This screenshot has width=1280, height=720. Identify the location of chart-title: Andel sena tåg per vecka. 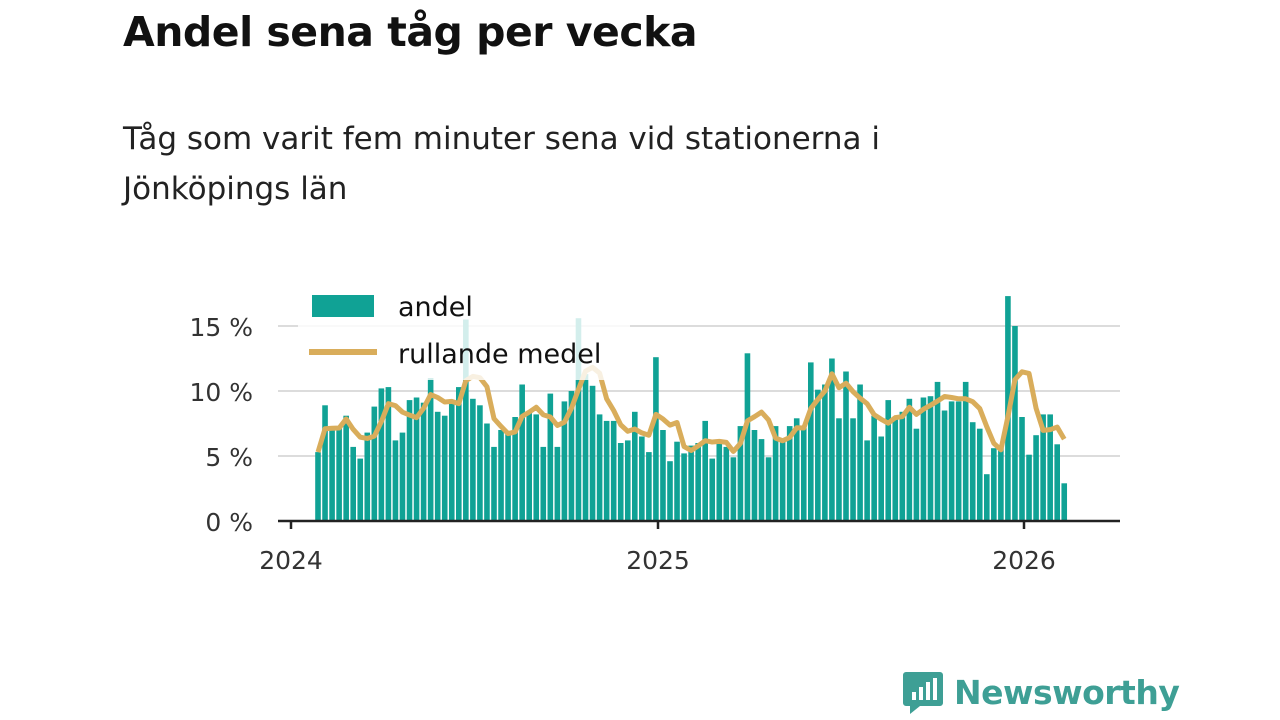
(410, 32).